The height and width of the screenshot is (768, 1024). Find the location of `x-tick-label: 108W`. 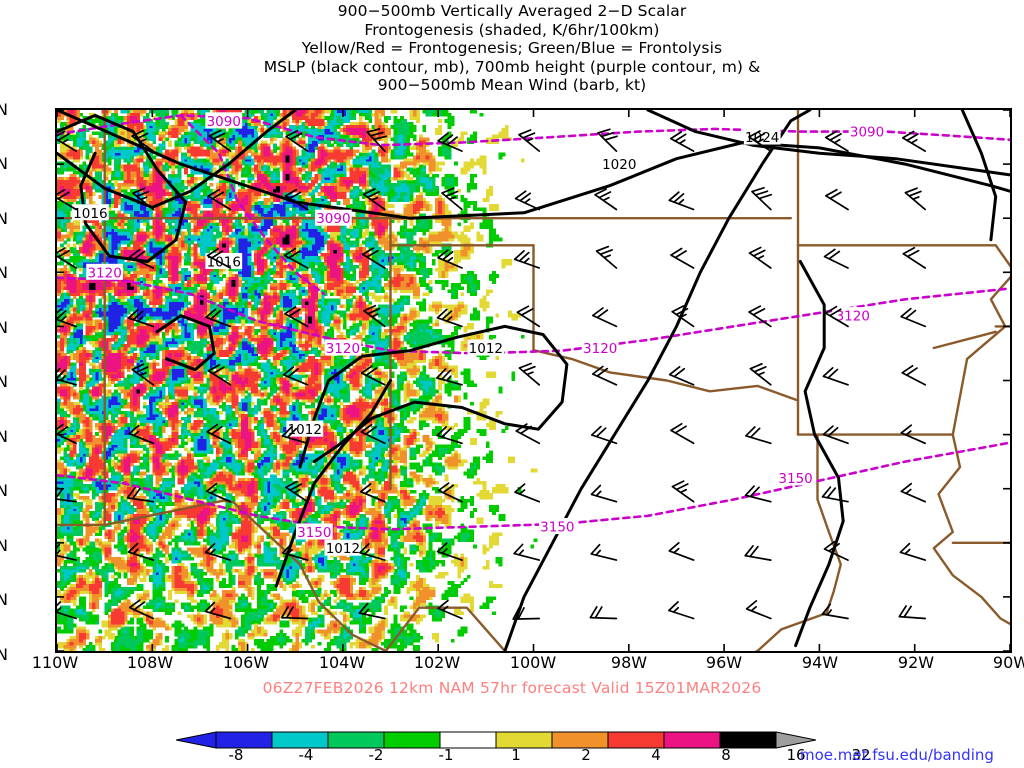

x-tick-label: 108W is located at coordinates (150, 662).